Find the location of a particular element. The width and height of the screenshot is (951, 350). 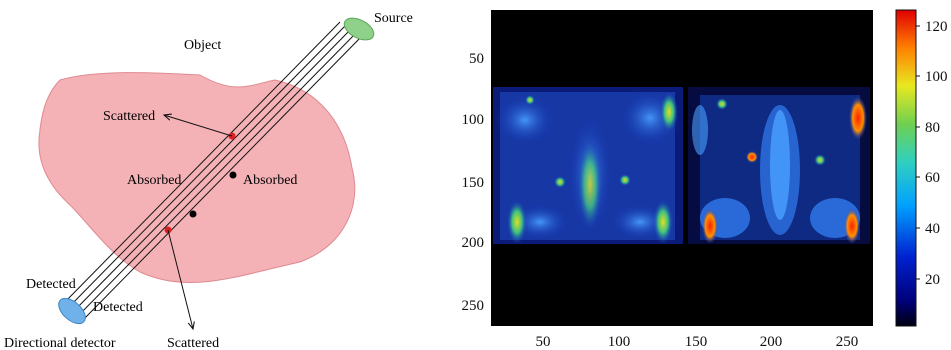

label-scattered-top: Scattered is located at coordinates (129, 116).